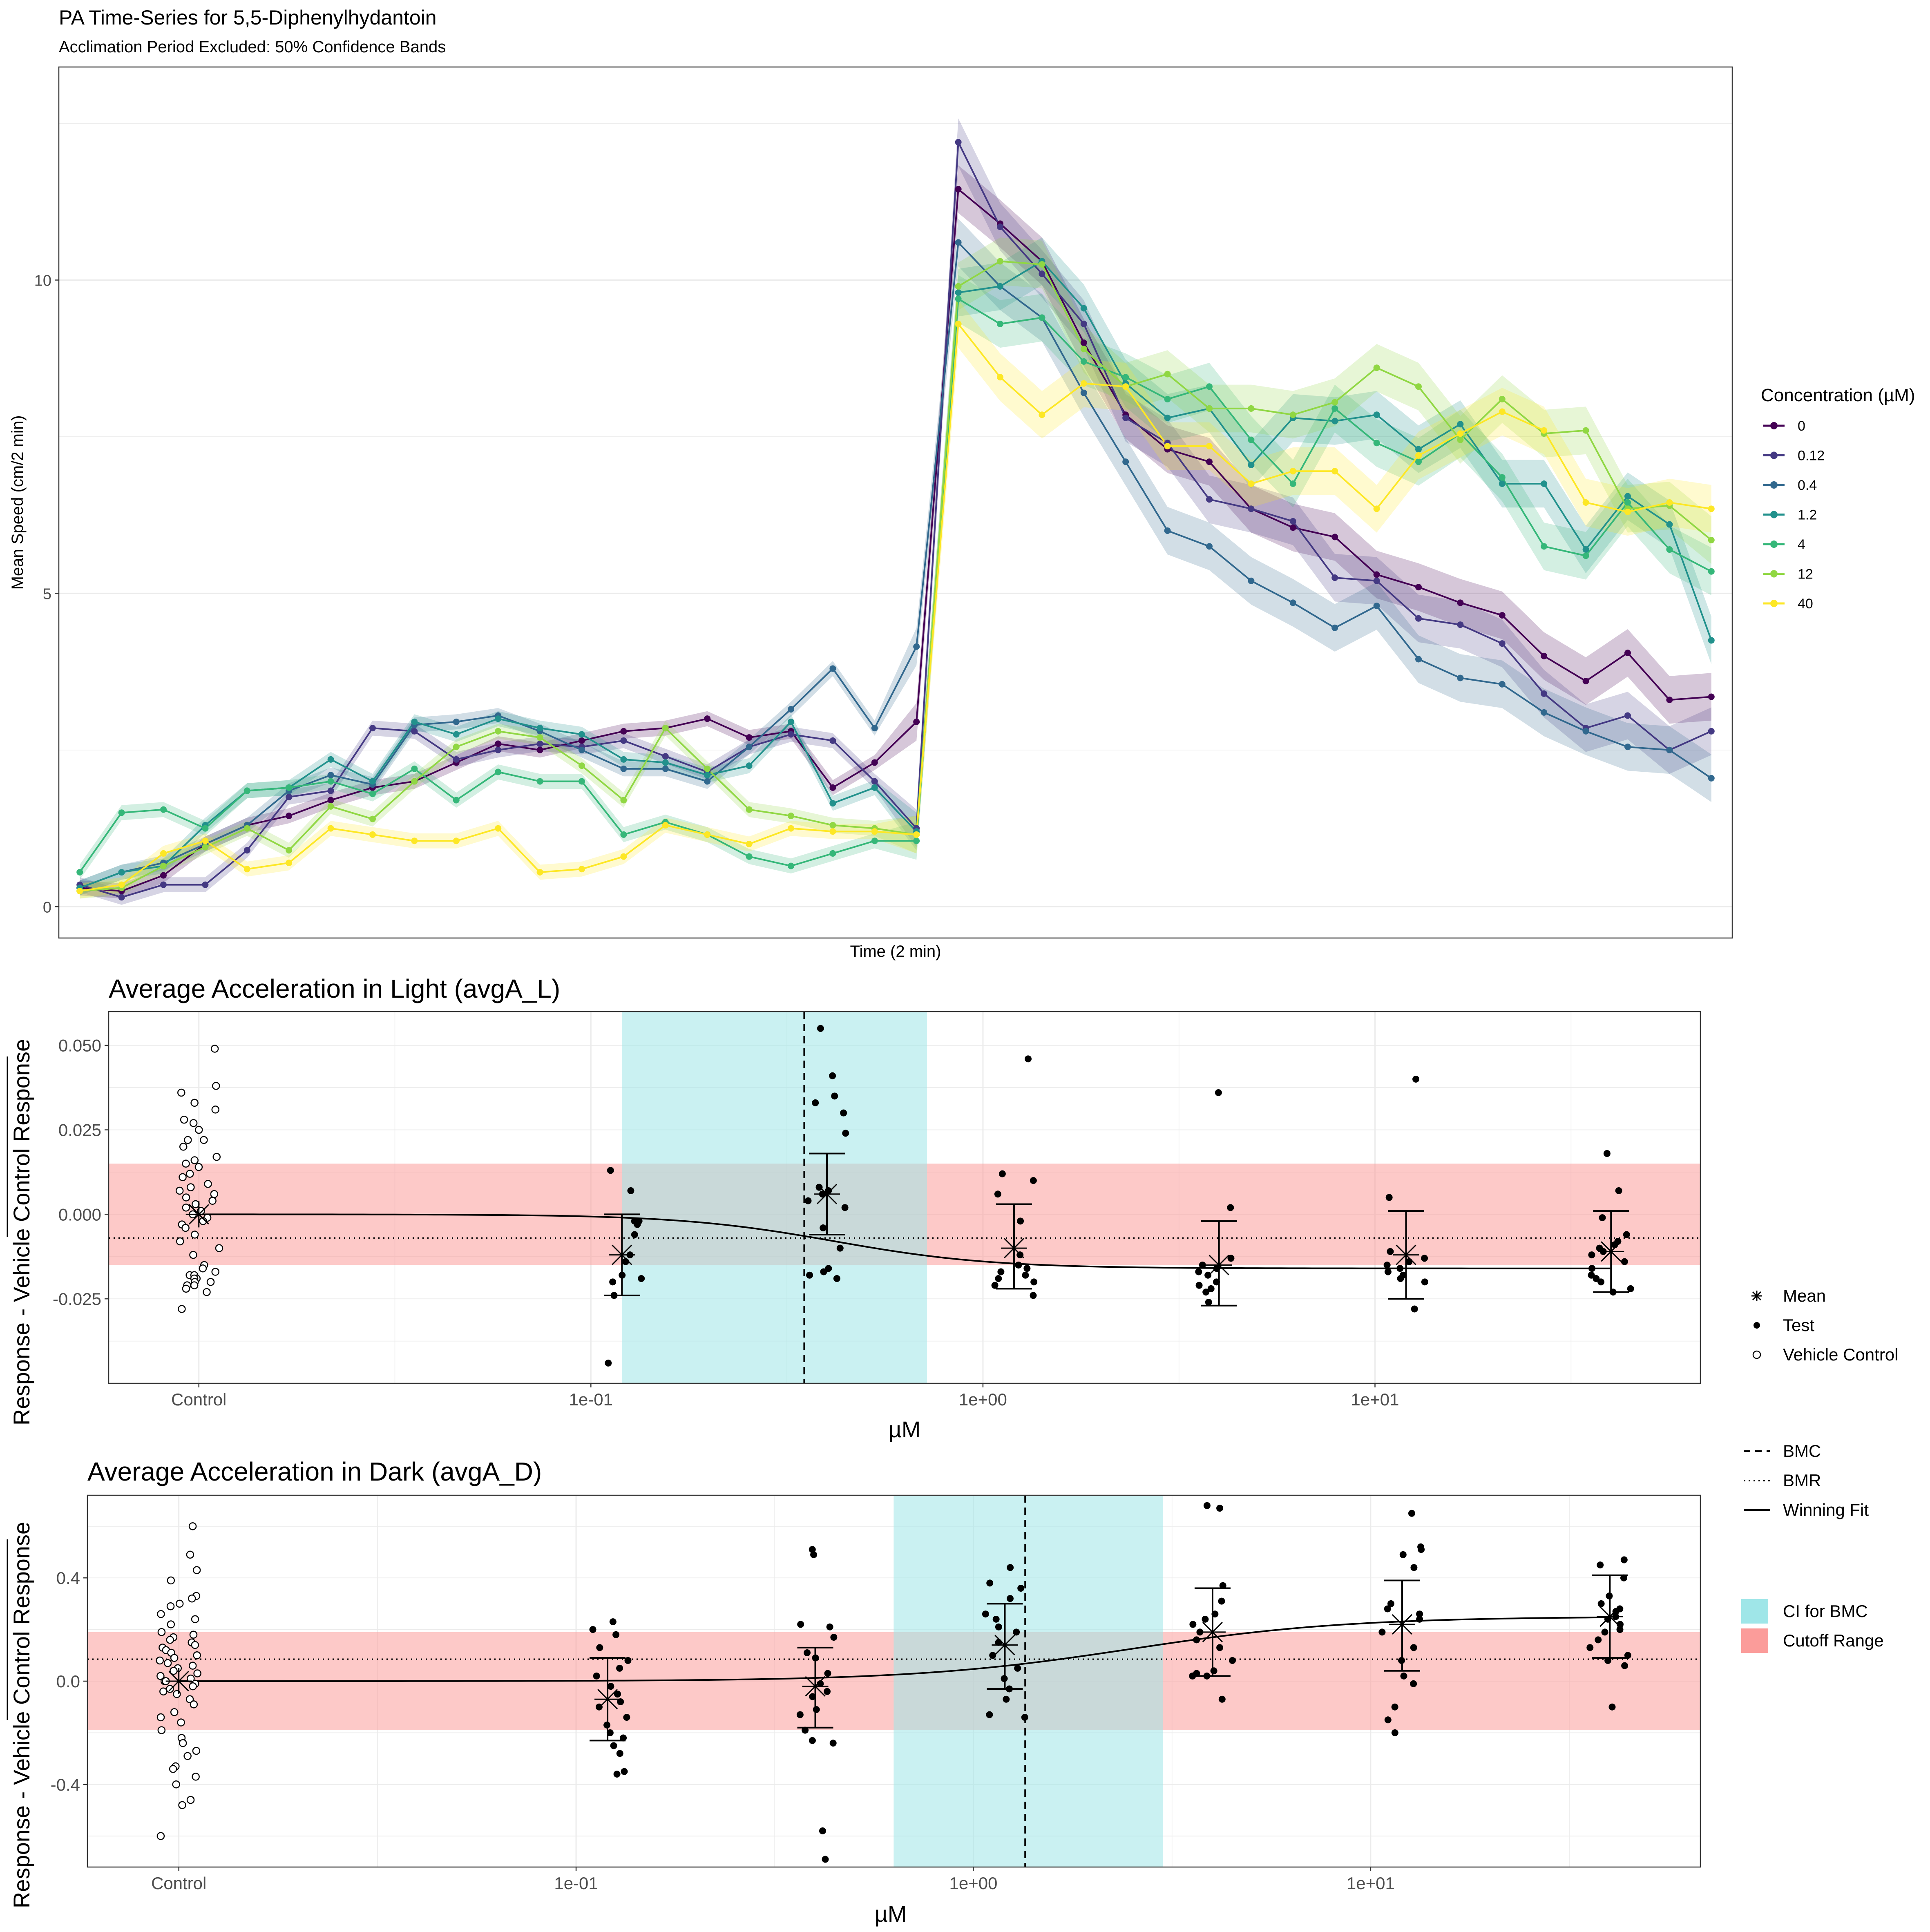 The height and width of the screenshot is (1932, 1930). Describe the element at coordinates (79, 1214) in the screenshot. I see `p2-y-tick-label: 0.000` at that location.